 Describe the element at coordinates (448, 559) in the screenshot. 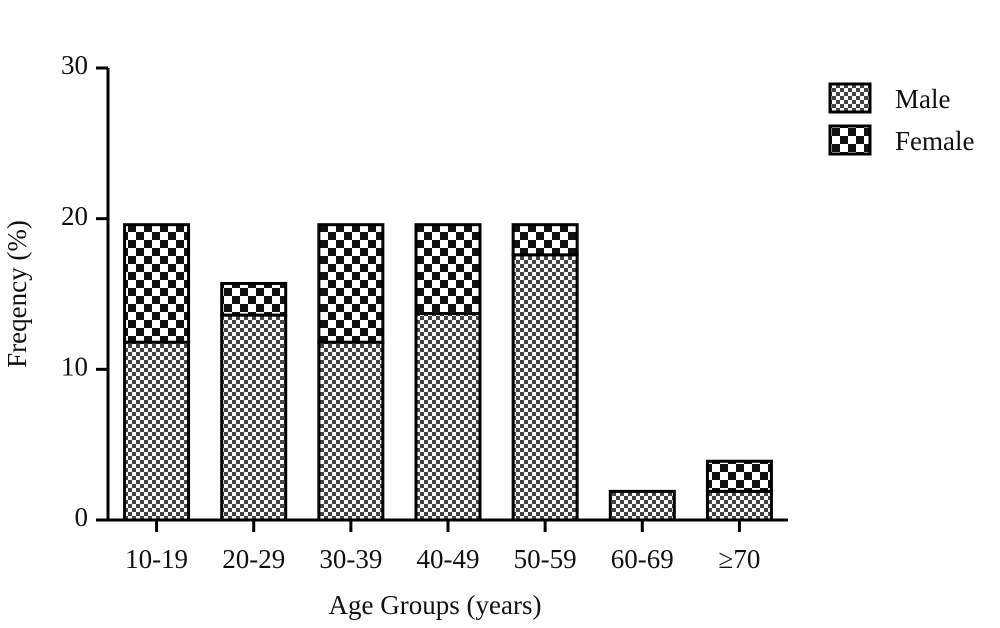

I see `x-tick-label: 40-49` at that location.